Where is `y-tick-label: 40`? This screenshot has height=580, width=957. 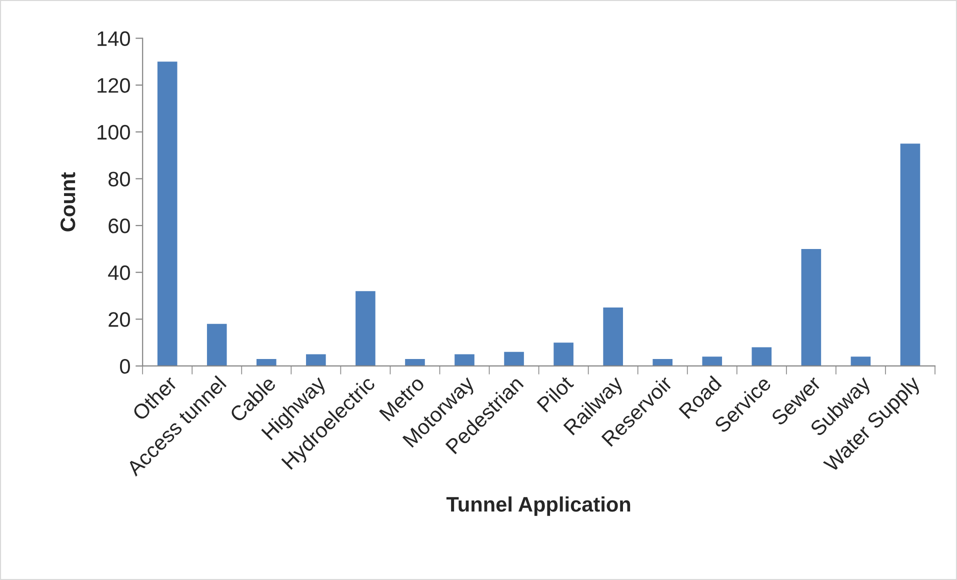
y-tick-label: 40 is located at coordinates (119, 272).